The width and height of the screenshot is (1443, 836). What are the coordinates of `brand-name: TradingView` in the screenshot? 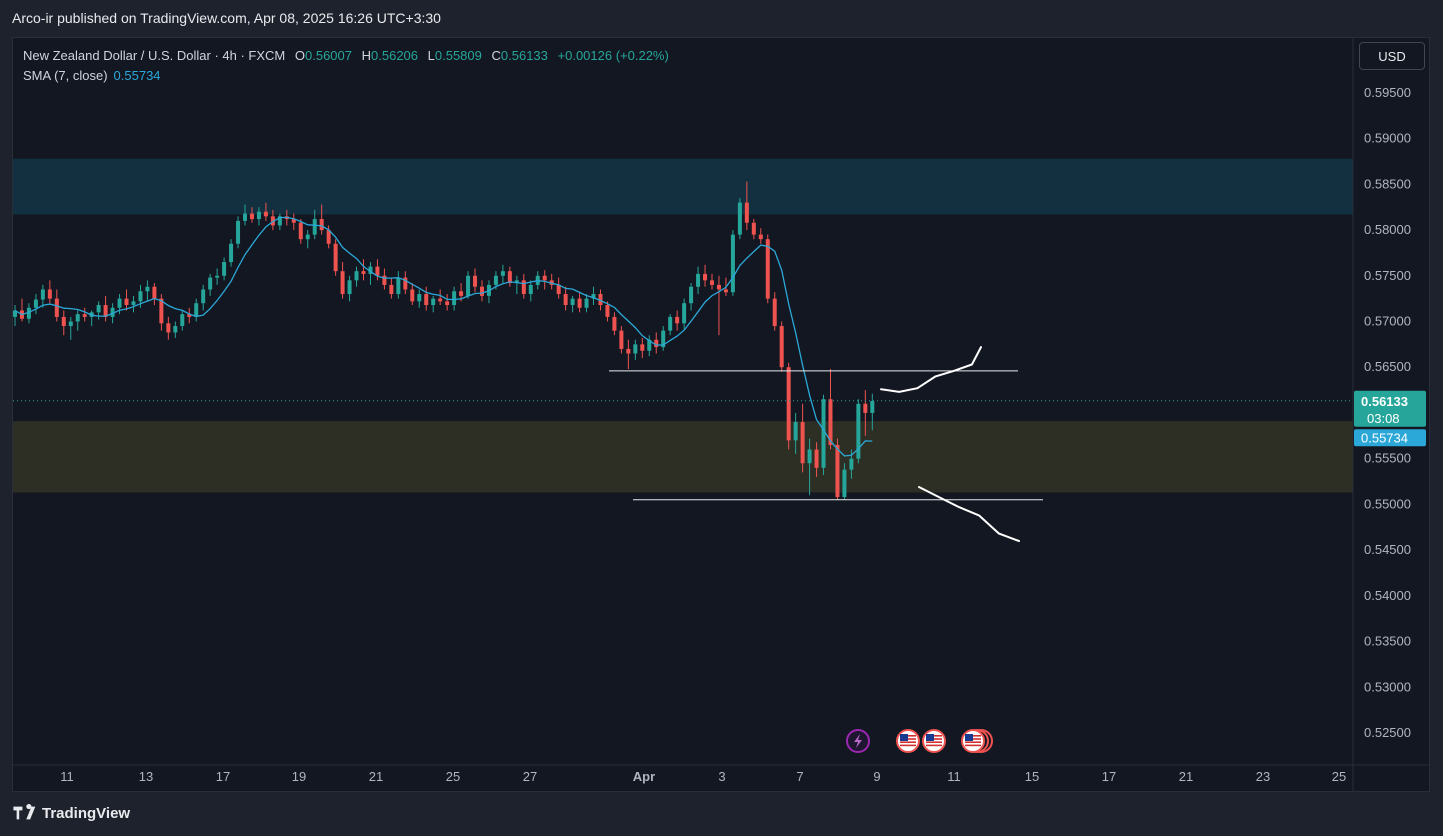 It's located at (86, 813).